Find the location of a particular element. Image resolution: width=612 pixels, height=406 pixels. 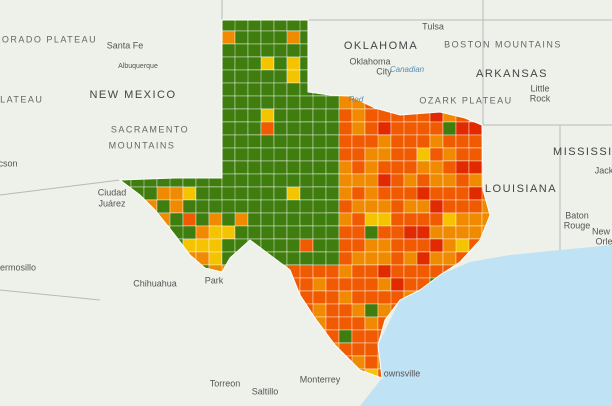

label: ARKANSAS is located at coordinates (512, 74).